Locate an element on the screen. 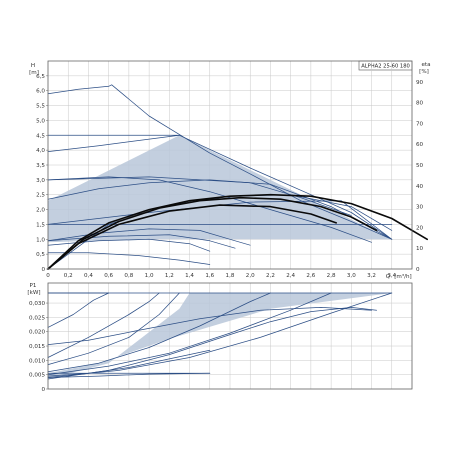 The image size is (450, 450). pump-model-label: ALPHA2 25-60 180 is located at coordinates (385, 67).